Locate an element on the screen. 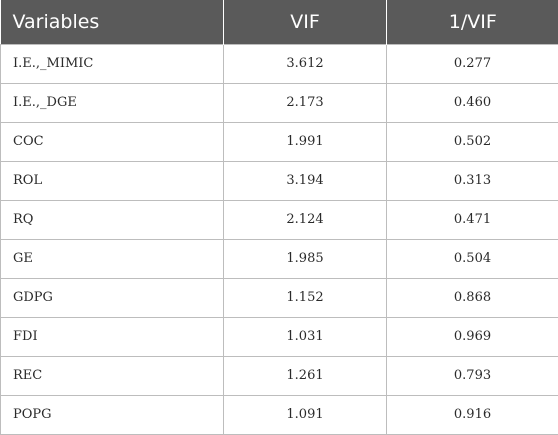 This screenshot has height=435, width=558. cell-vif: 1.991 is located at coordinates (305, 141).